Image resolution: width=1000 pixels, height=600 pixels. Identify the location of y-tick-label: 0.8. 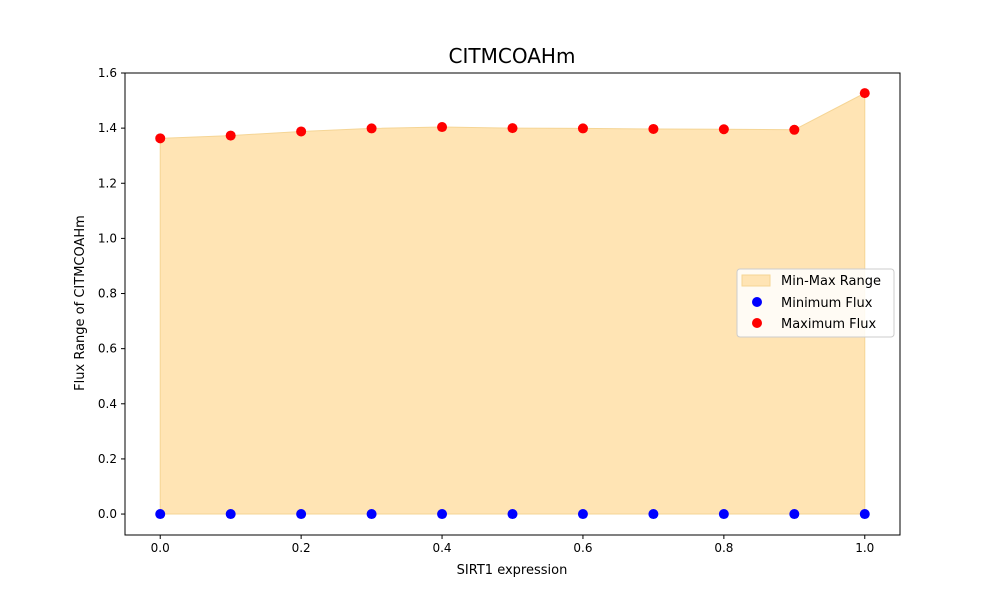
(107, 294).